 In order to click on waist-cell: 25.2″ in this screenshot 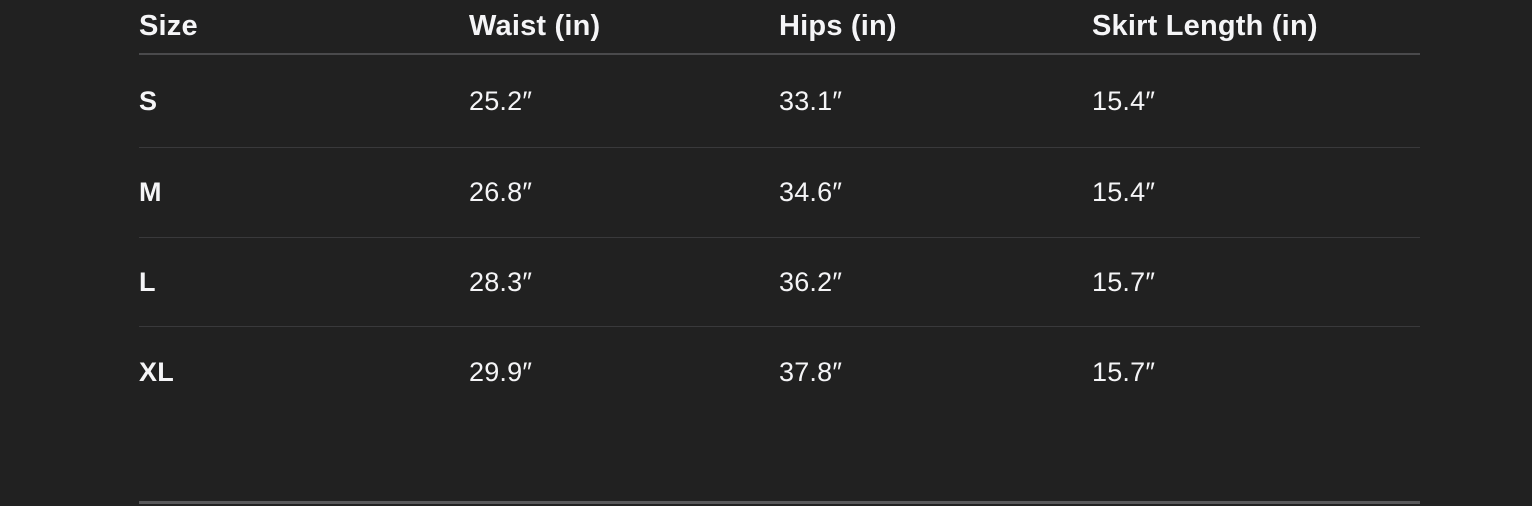, I will do `click(624, 101)`.